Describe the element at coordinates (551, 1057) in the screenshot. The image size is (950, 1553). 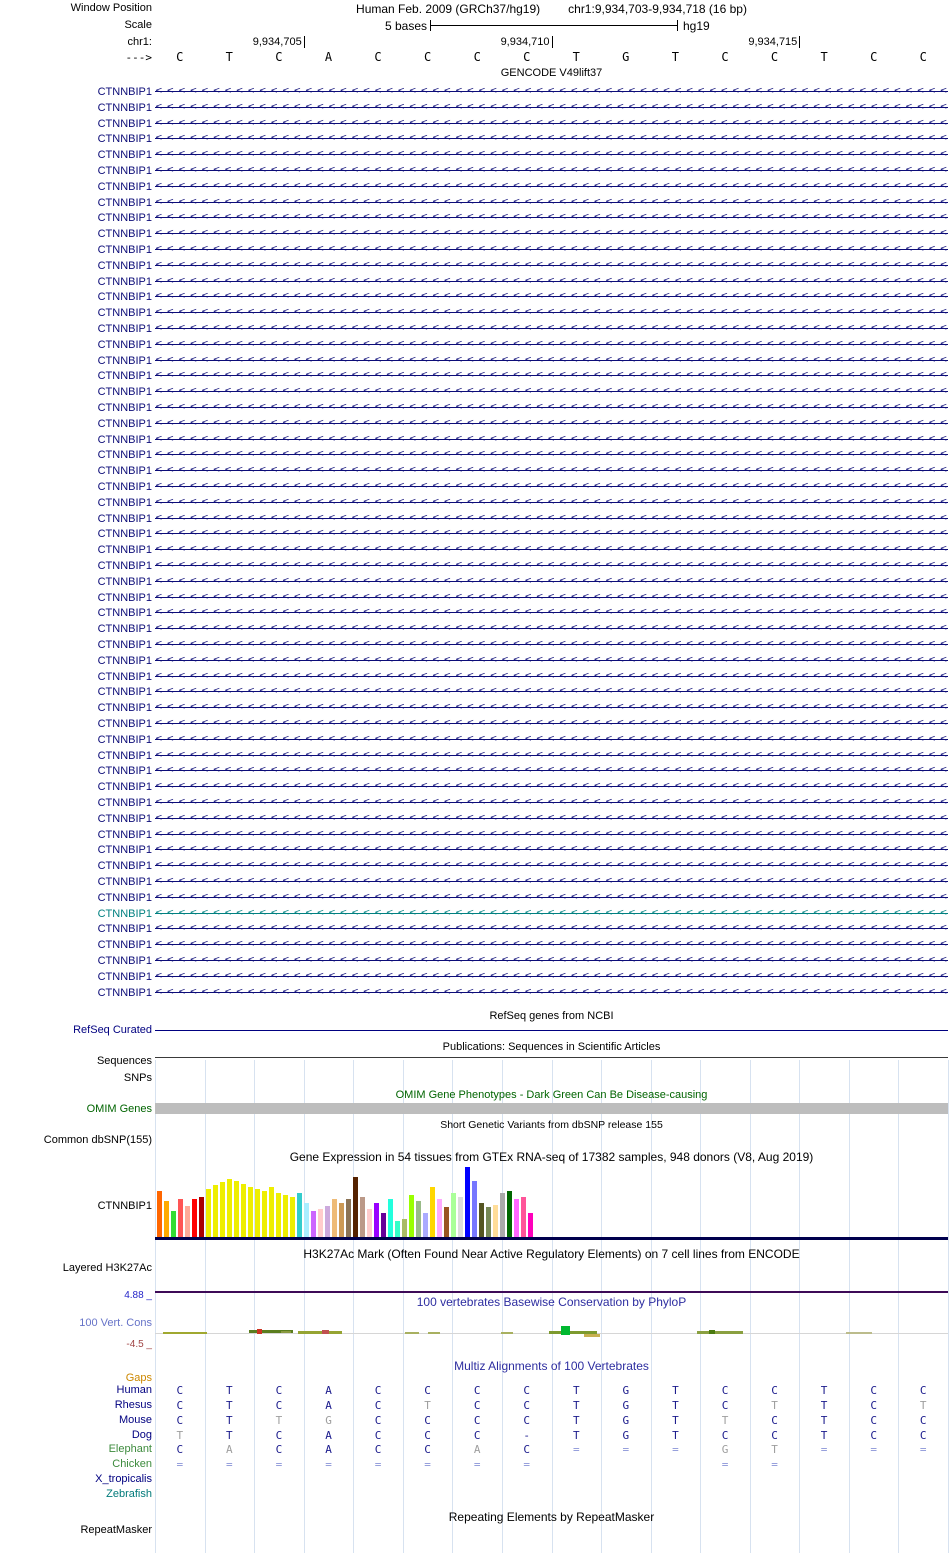
I see `publications-item-line` at that location.